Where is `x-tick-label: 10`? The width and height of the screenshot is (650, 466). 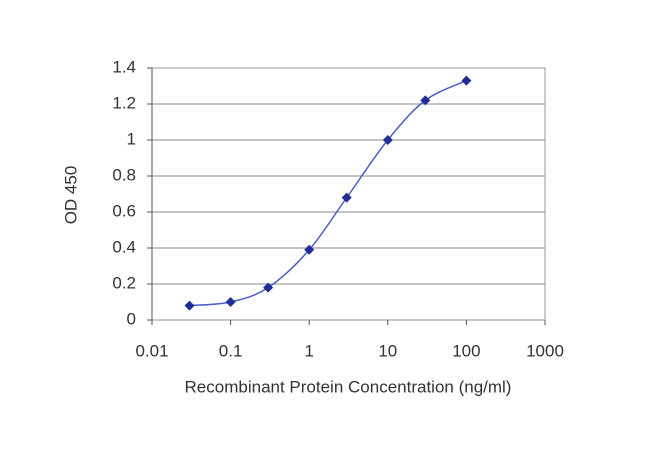 x-tick-label: 10 is located at coordinates (387, 350).